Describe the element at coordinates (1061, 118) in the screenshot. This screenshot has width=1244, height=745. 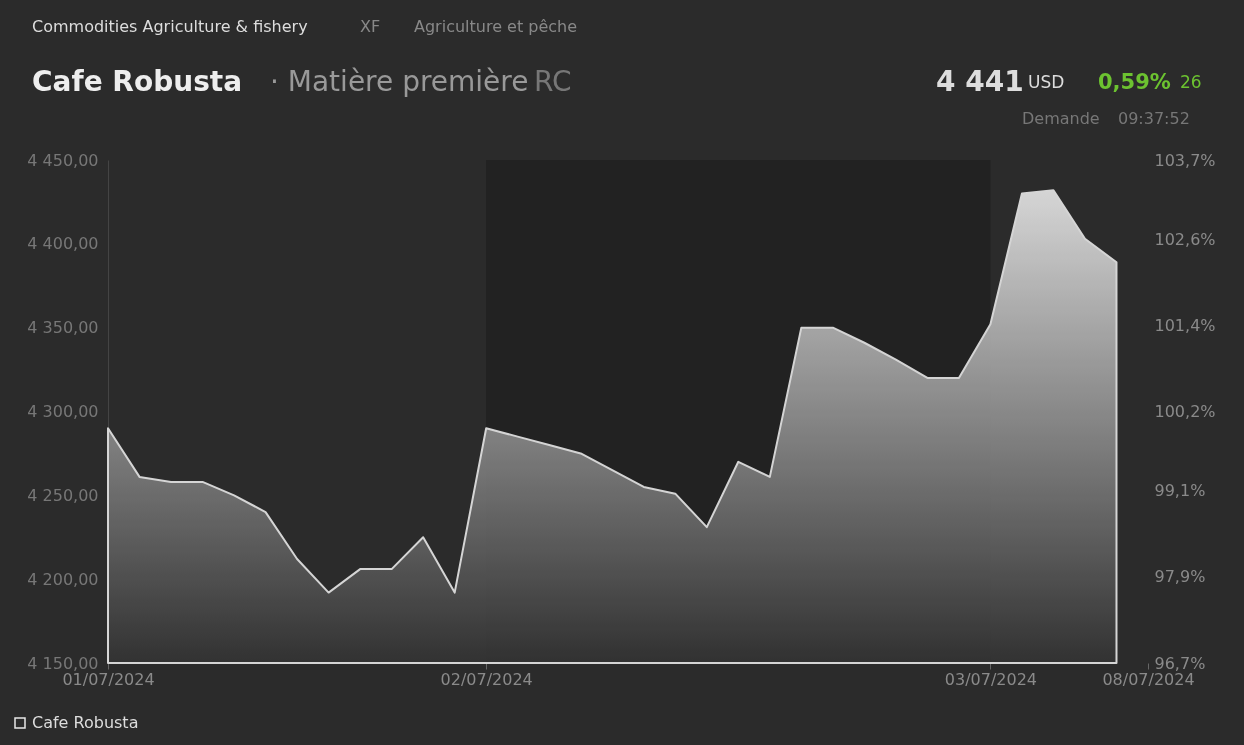
I see `text: Demande` at that location.